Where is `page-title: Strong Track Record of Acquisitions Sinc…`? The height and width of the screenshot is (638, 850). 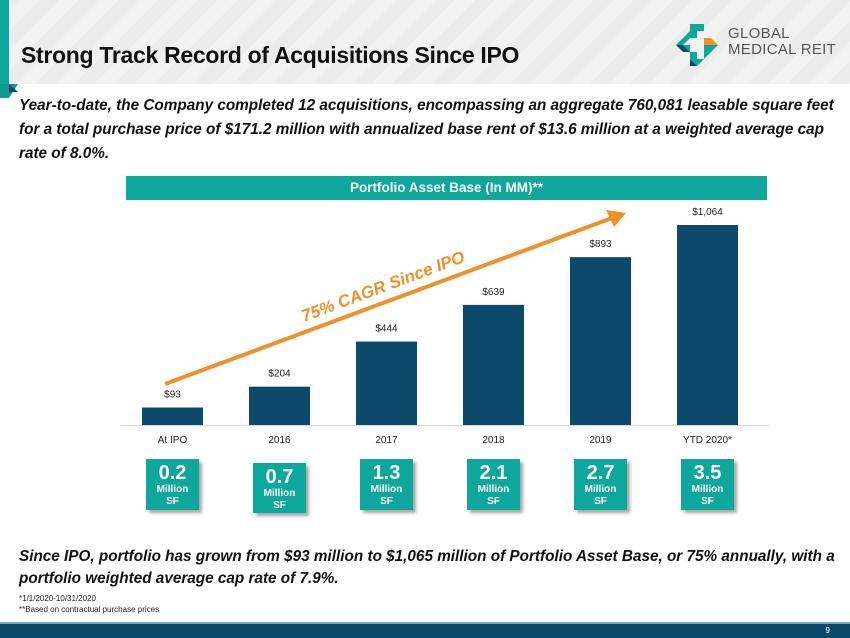 page-title: Strong Track Record of Acquisitions Sinc… is located at coordinates (270, 55).